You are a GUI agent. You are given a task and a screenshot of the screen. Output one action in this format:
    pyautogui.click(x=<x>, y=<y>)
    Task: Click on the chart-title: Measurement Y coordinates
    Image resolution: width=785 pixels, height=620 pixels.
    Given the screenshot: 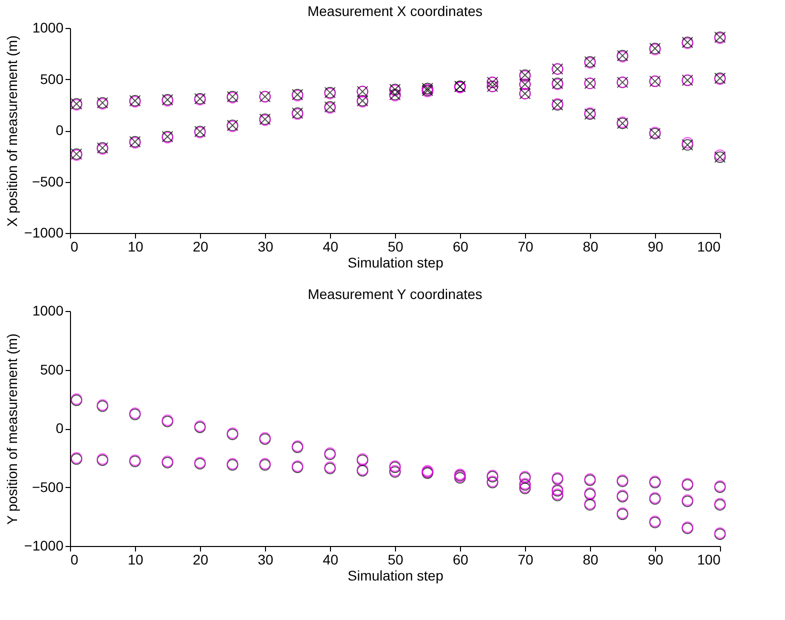 What is the action you would take?
    pyautogui.click(x=395, y=294)
    